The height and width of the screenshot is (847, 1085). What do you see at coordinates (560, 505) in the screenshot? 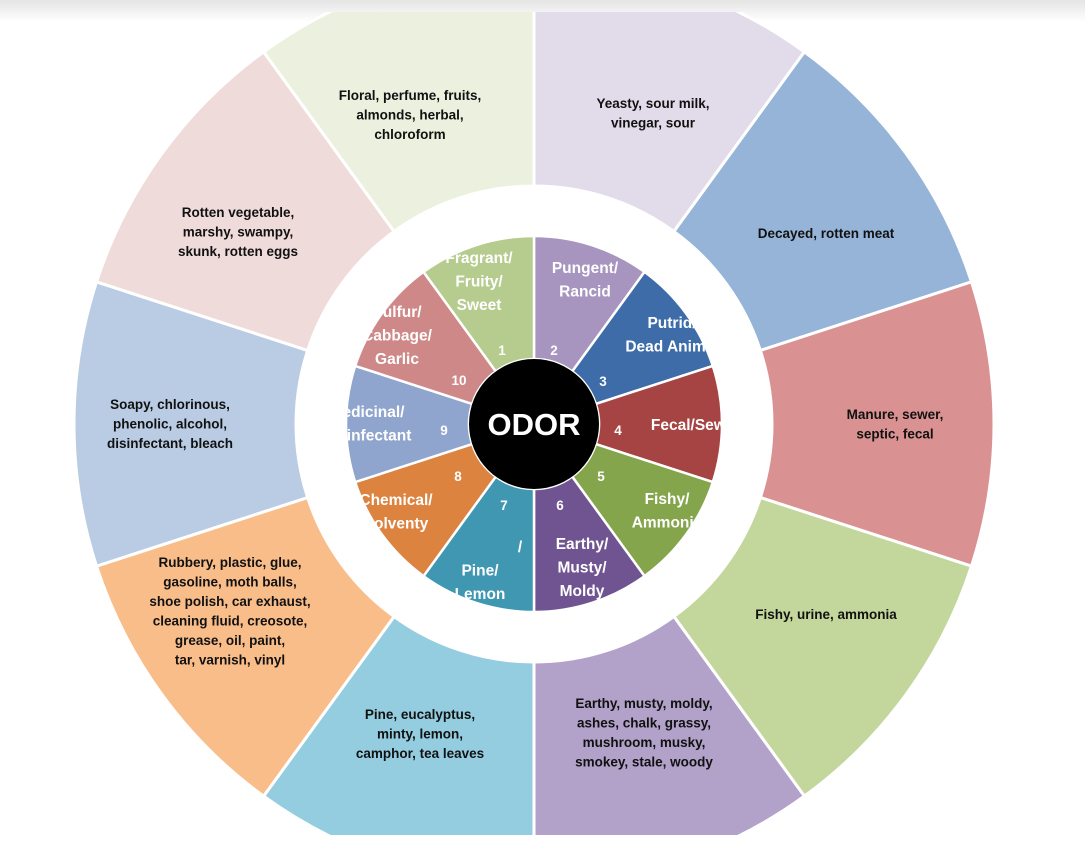
I see `category-number-6: 6` at bounding box center [560, 505].